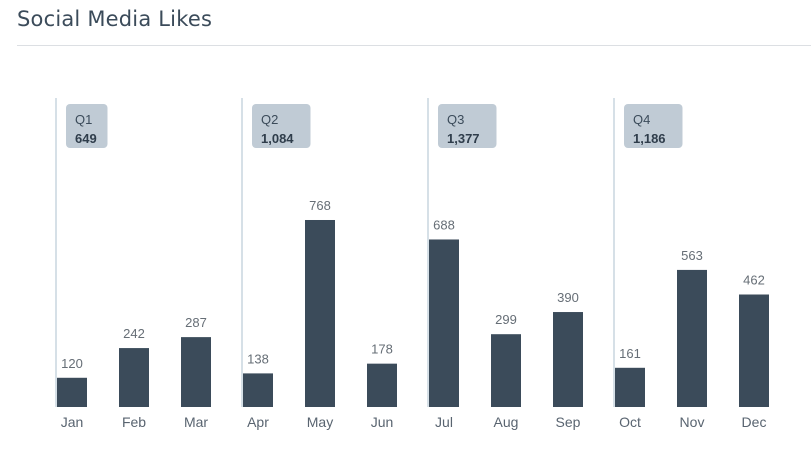 Image resolution: width=811 pixels, height=465 pixels. I want to click on quarter-name: Q1, so click(83, 119).